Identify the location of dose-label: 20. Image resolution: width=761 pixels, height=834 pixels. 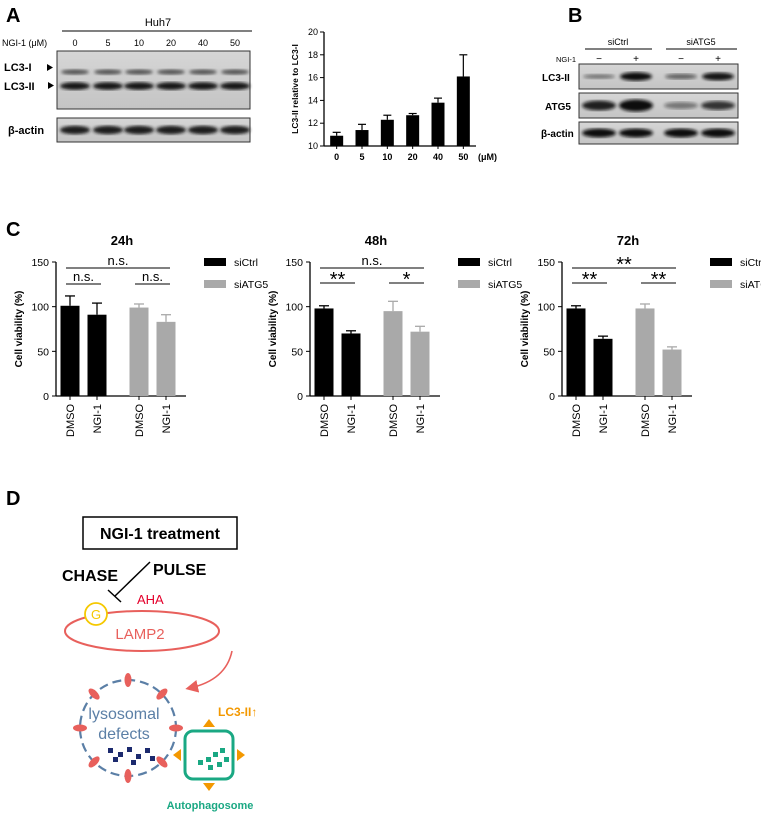
(171, 43).